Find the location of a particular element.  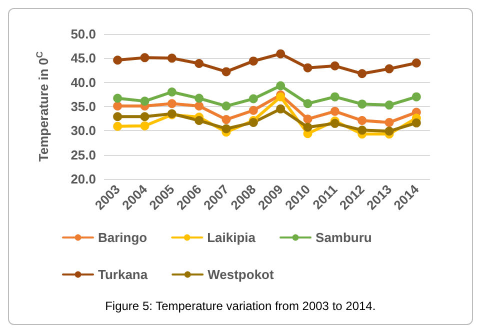

legend-label: Samburu is located at coordinates (344, 237).